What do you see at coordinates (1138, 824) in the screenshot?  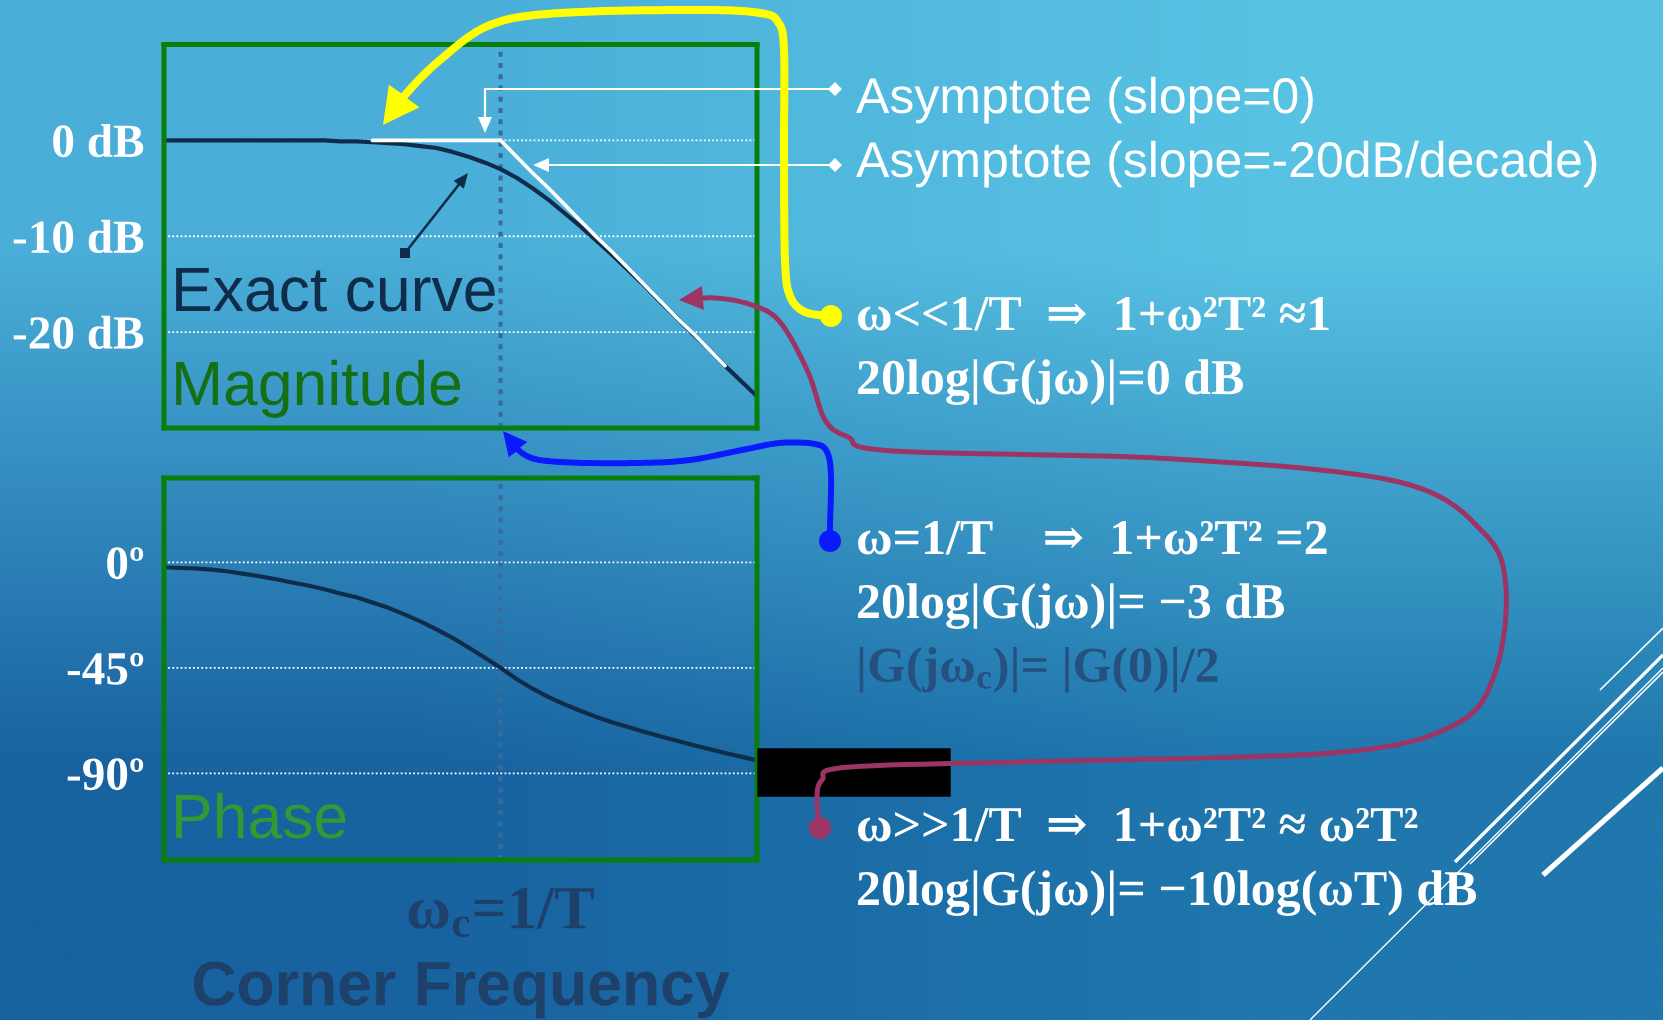 I see `text: ω>>1/T ⇒ 1+ω²T² ≈ ω²T²` at bounding box center [1138, 824].